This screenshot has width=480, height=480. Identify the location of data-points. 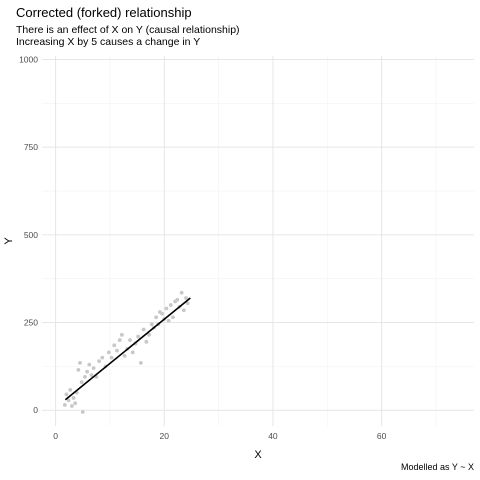
(126, 352).